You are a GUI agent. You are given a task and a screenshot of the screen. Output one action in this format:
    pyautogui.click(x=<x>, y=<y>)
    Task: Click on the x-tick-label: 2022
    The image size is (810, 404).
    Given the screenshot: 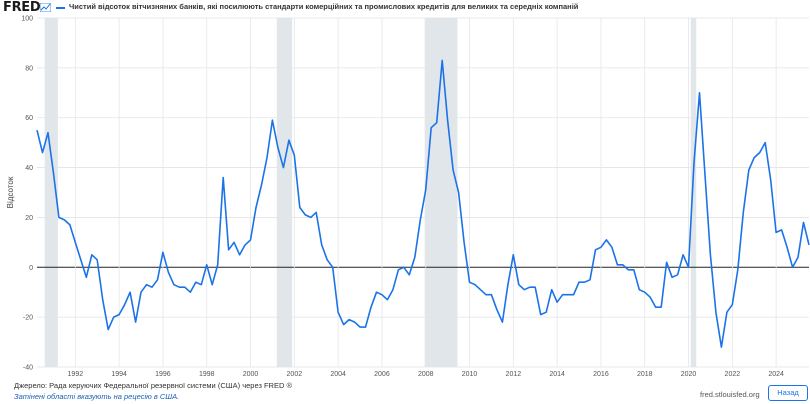 What is the action you would take?
    pyautogui.click(x=733, y=374)
    